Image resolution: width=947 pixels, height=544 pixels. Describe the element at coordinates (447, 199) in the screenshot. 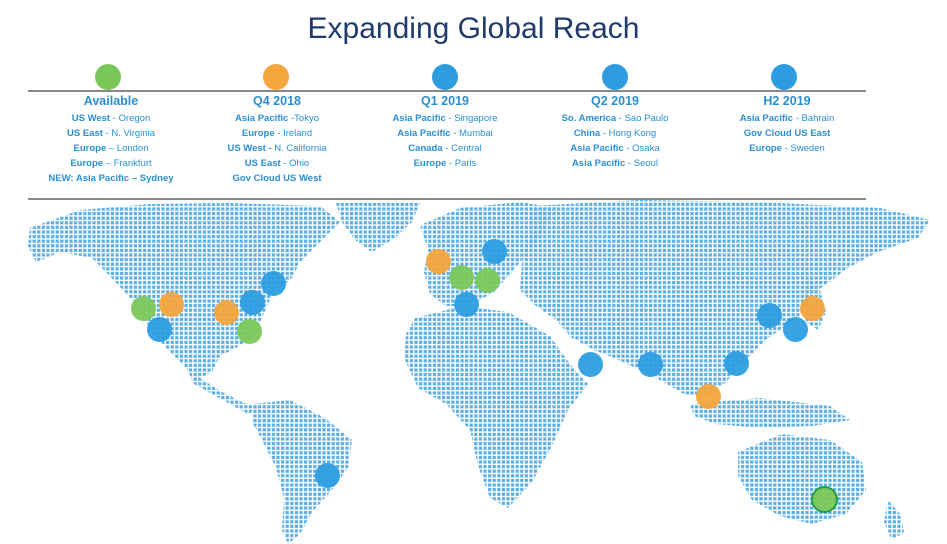

I see `map-divider-line` at that location.